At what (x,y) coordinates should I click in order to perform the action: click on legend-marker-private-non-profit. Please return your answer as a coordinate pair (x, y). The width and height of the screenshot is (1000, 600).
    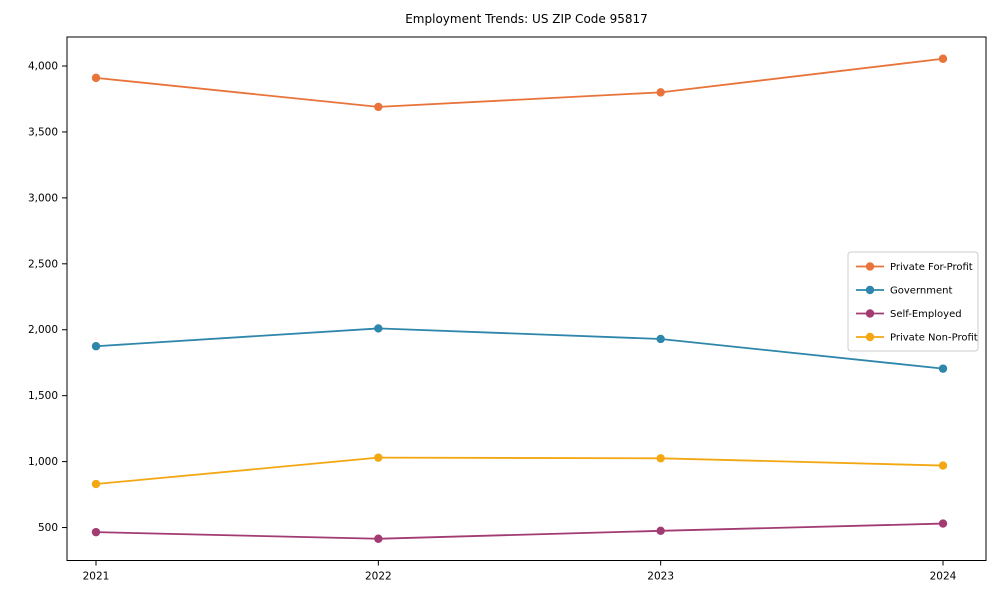
    Looking at the image, I should click on (870, 337).